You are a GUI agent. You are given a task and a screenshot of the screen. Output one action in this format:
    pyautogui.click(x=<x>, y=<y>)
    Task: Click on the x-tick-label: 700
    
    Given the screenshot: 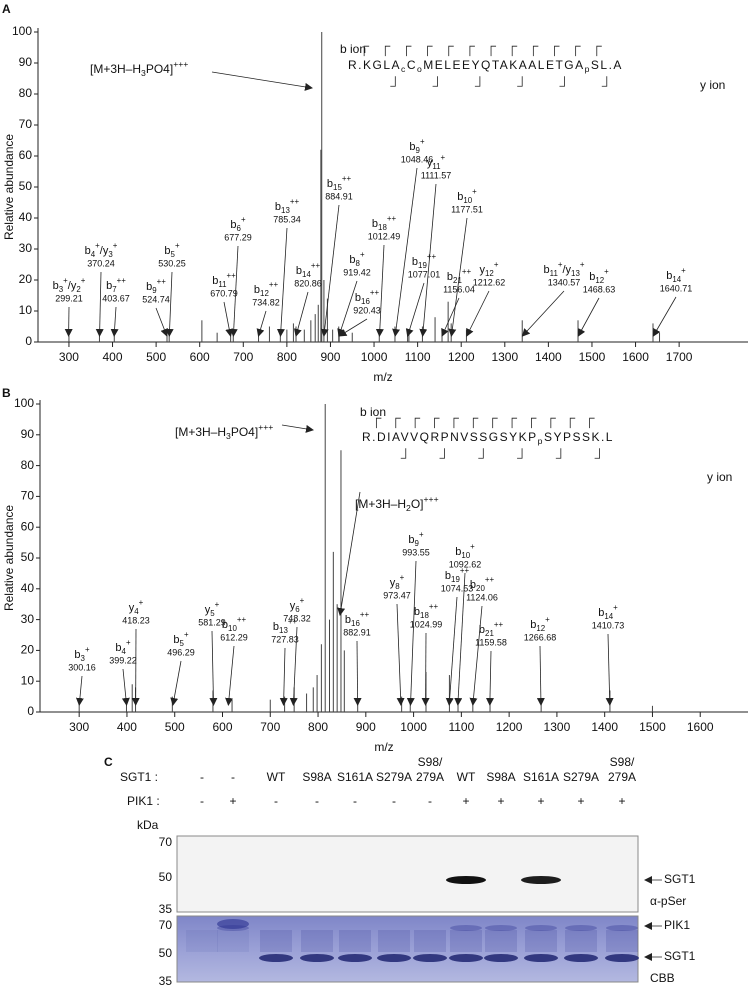 What is the action you would take?
    pyautogui.click(x=243, y=357)
    